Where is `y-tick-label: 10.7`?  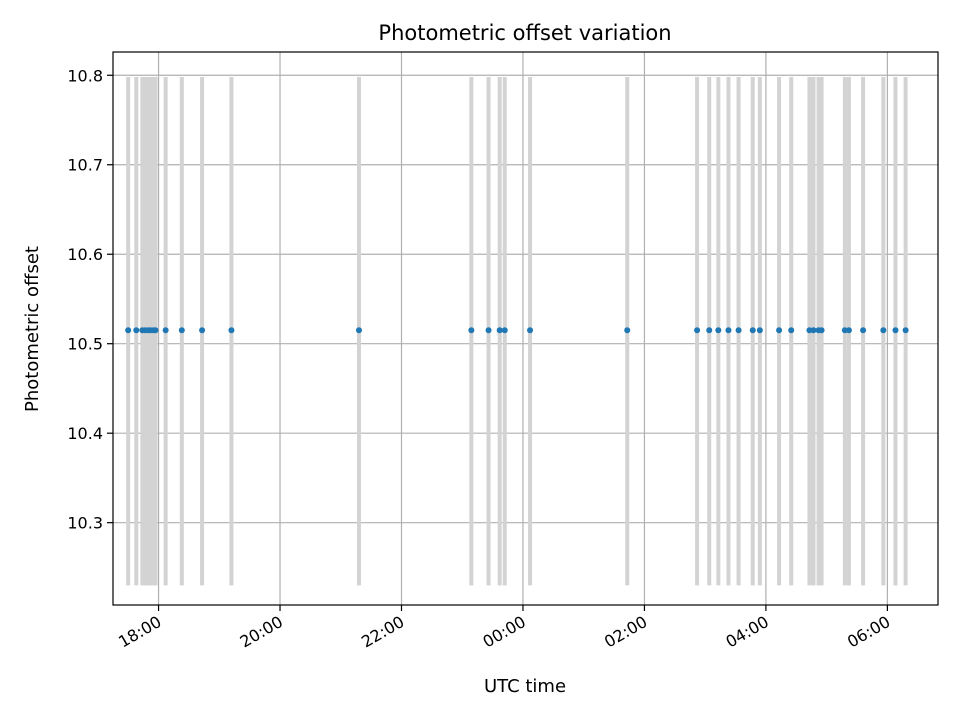
y-tick-label: 10.7 is located at coordinates (85, 165).